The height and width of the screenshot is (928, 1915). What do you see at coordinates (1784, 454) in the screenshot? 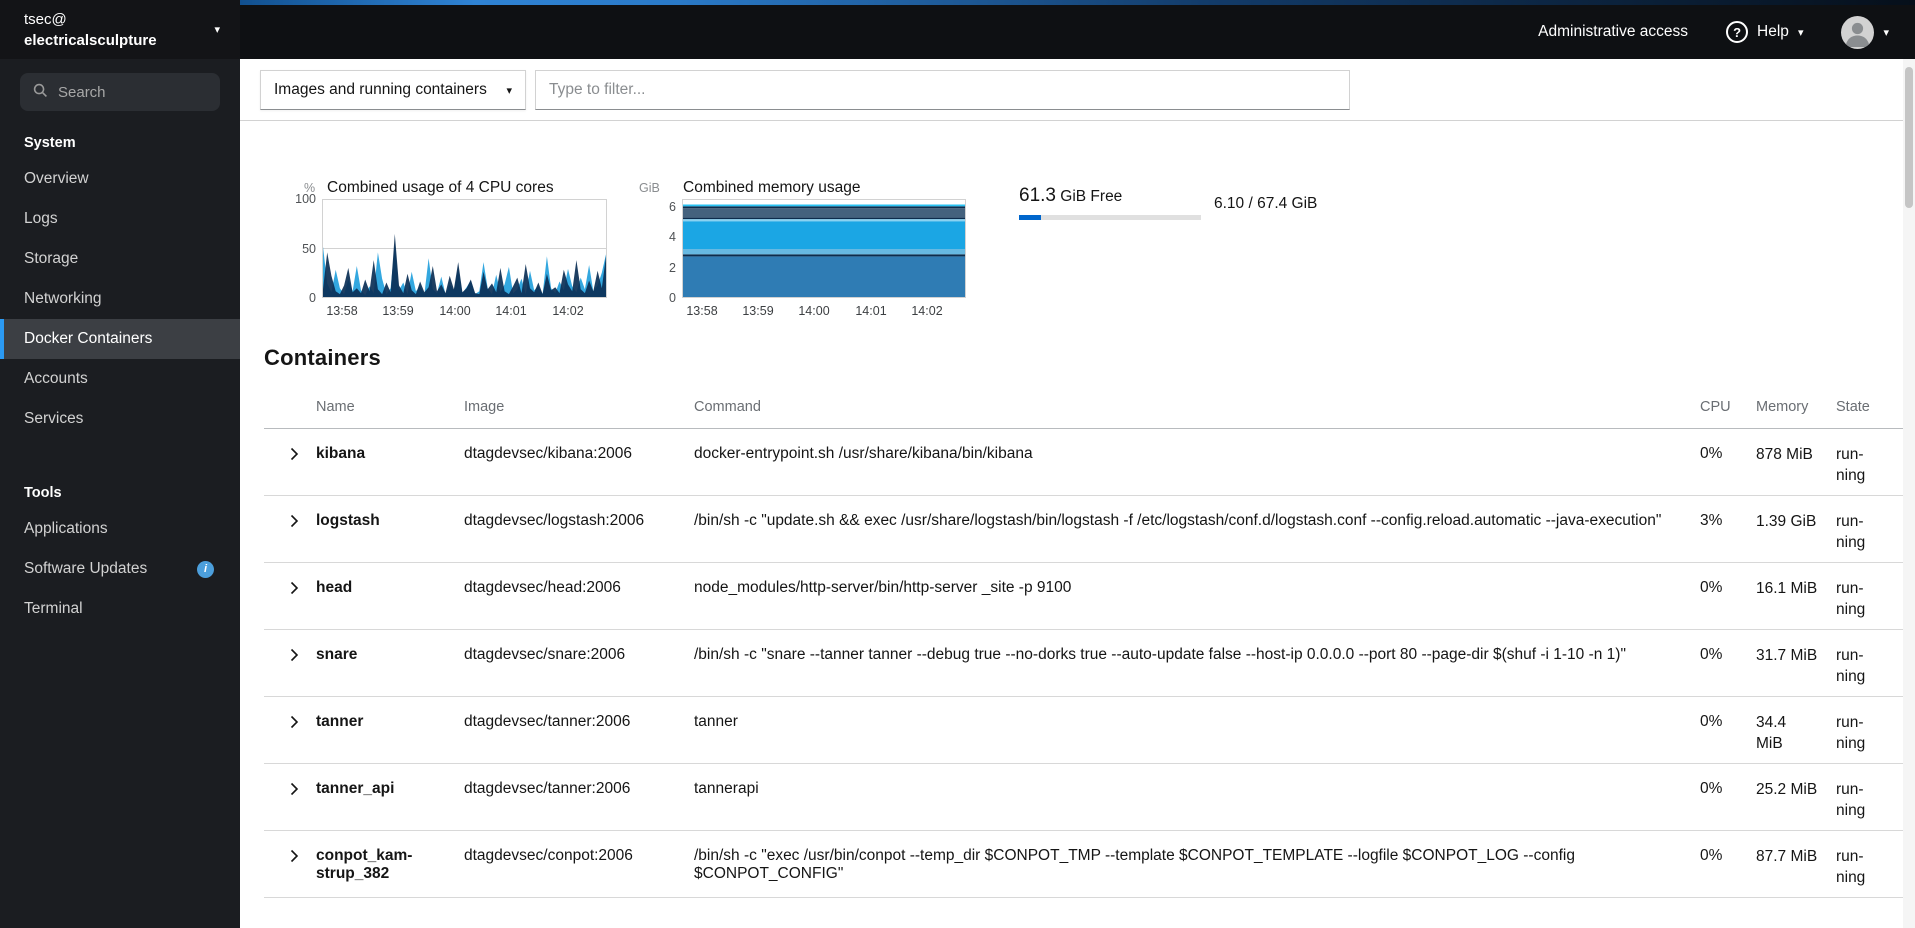
I see `container-memory-cell: 878 MiB` at bounding box center [1784, 454].